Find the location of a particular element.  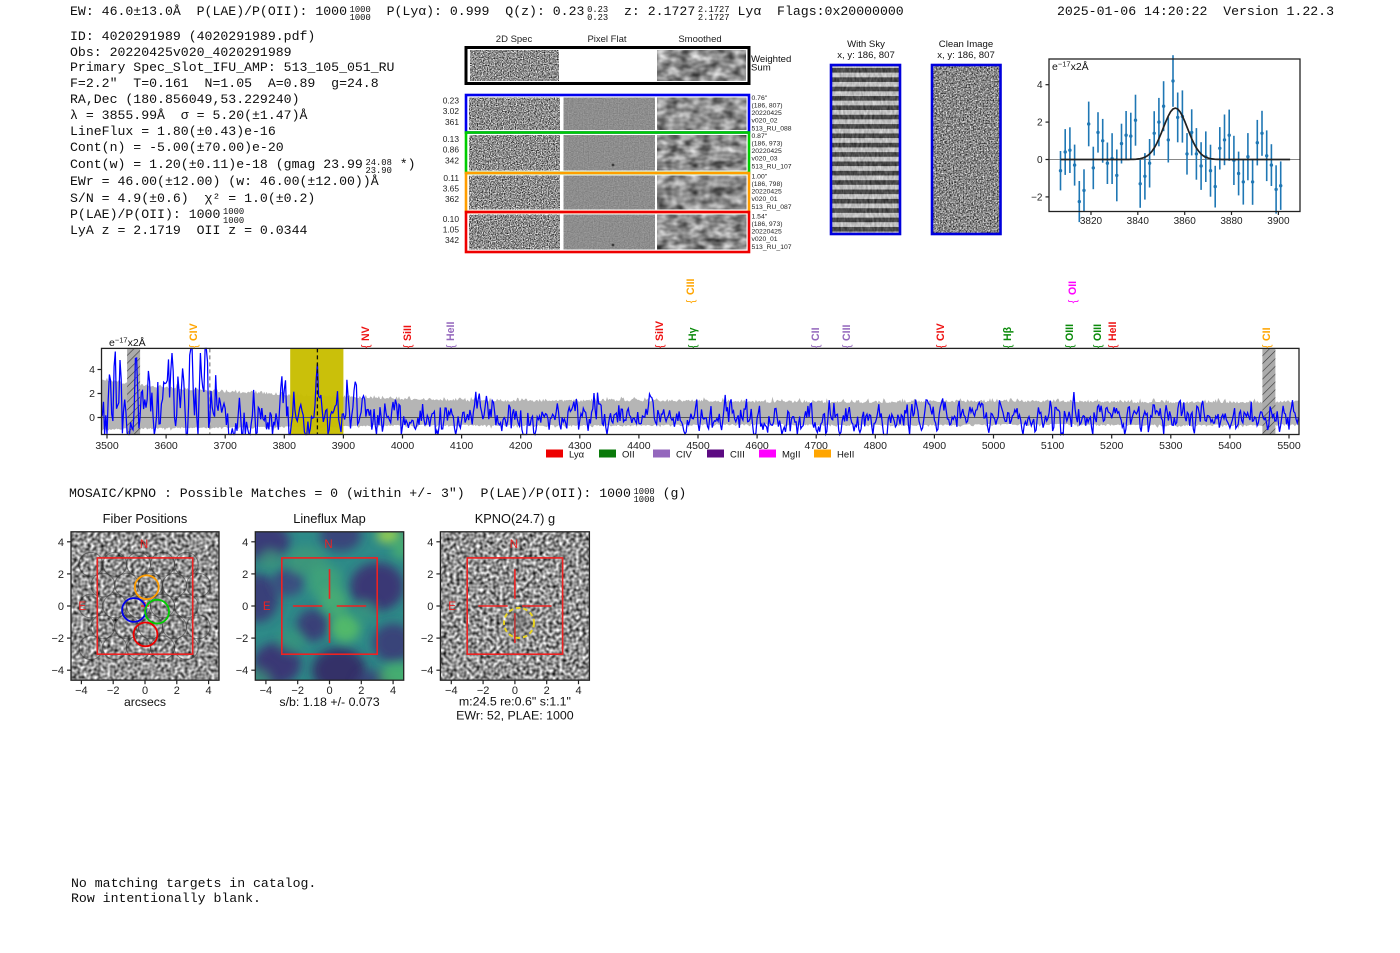

svg-text: Lyα is located at coordinates (577, 455).